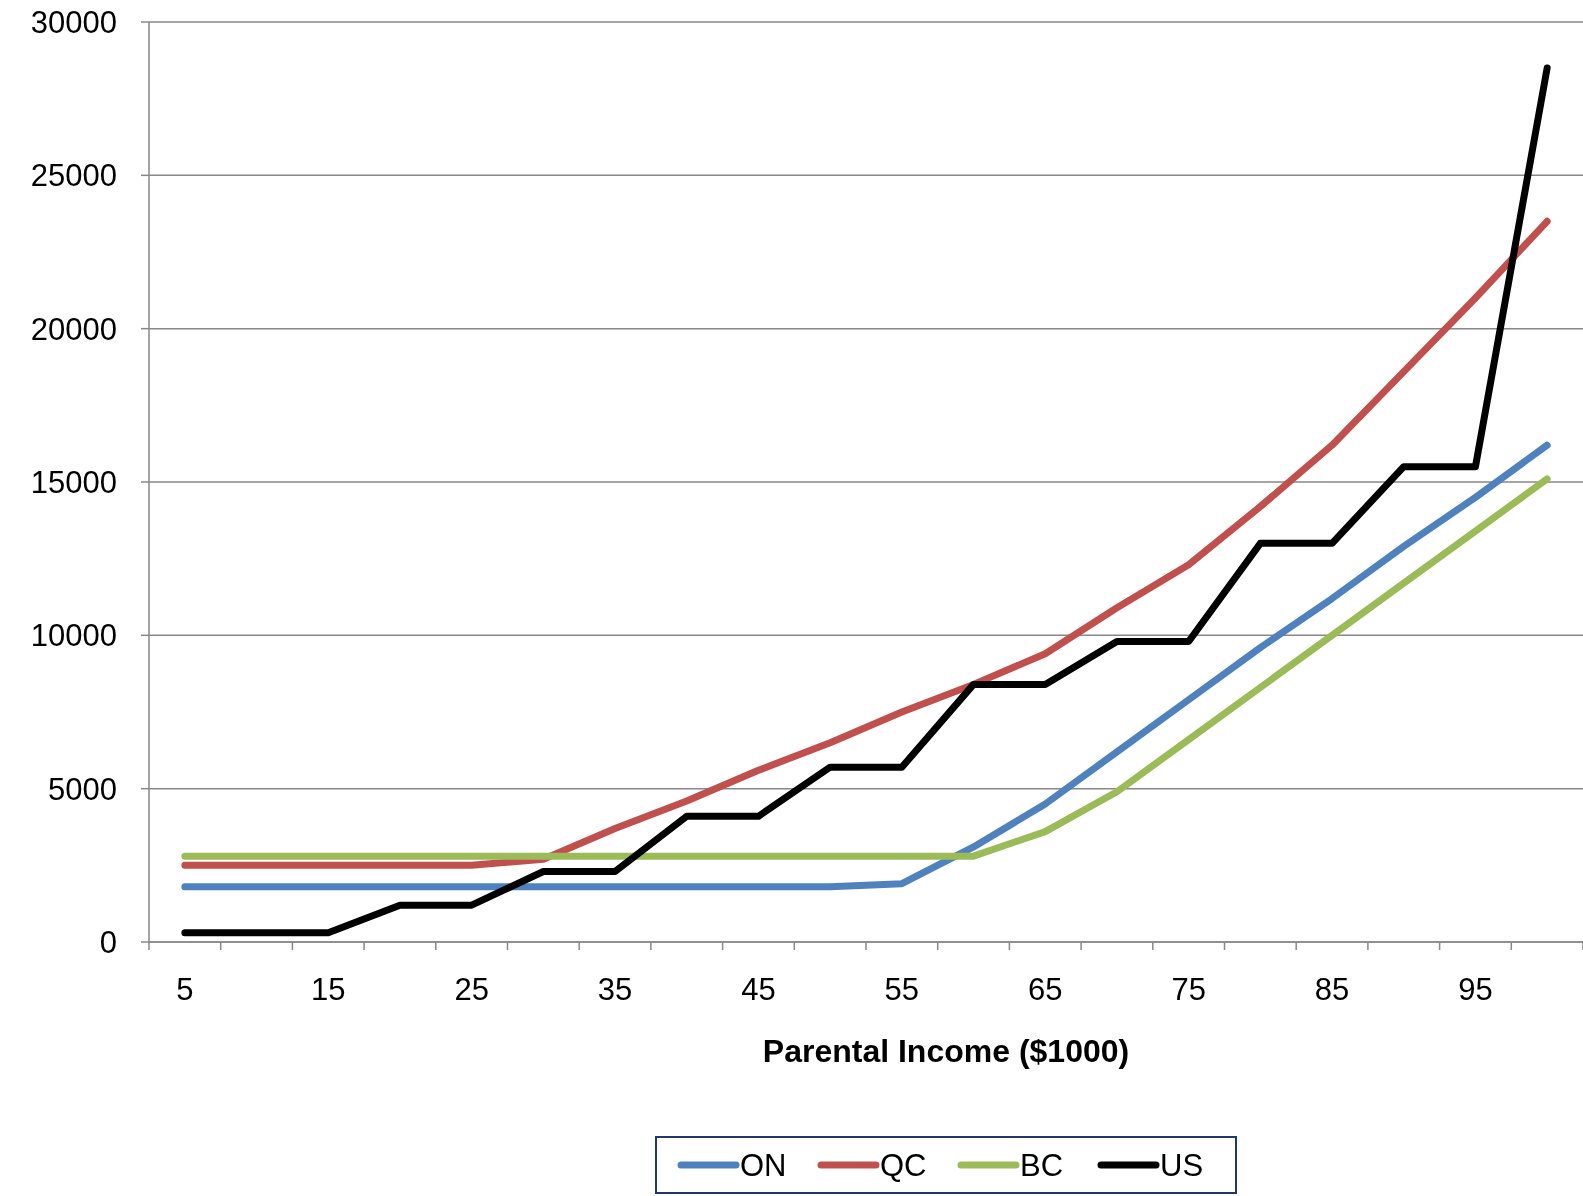 The image size is (1583, 1196). What do you see at coordinates (1332, 989) in the screenshot?
I see `x-tick-label: 85` at bounding box center [1332, 989].